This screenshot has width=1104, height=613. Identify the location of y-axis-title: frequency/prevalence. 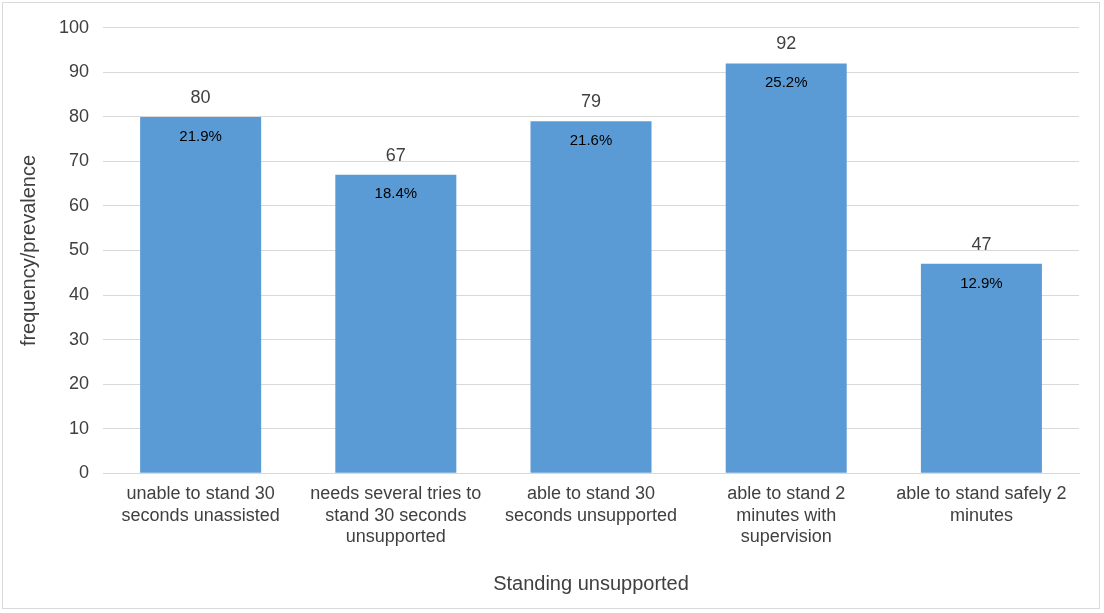
(27, 250).